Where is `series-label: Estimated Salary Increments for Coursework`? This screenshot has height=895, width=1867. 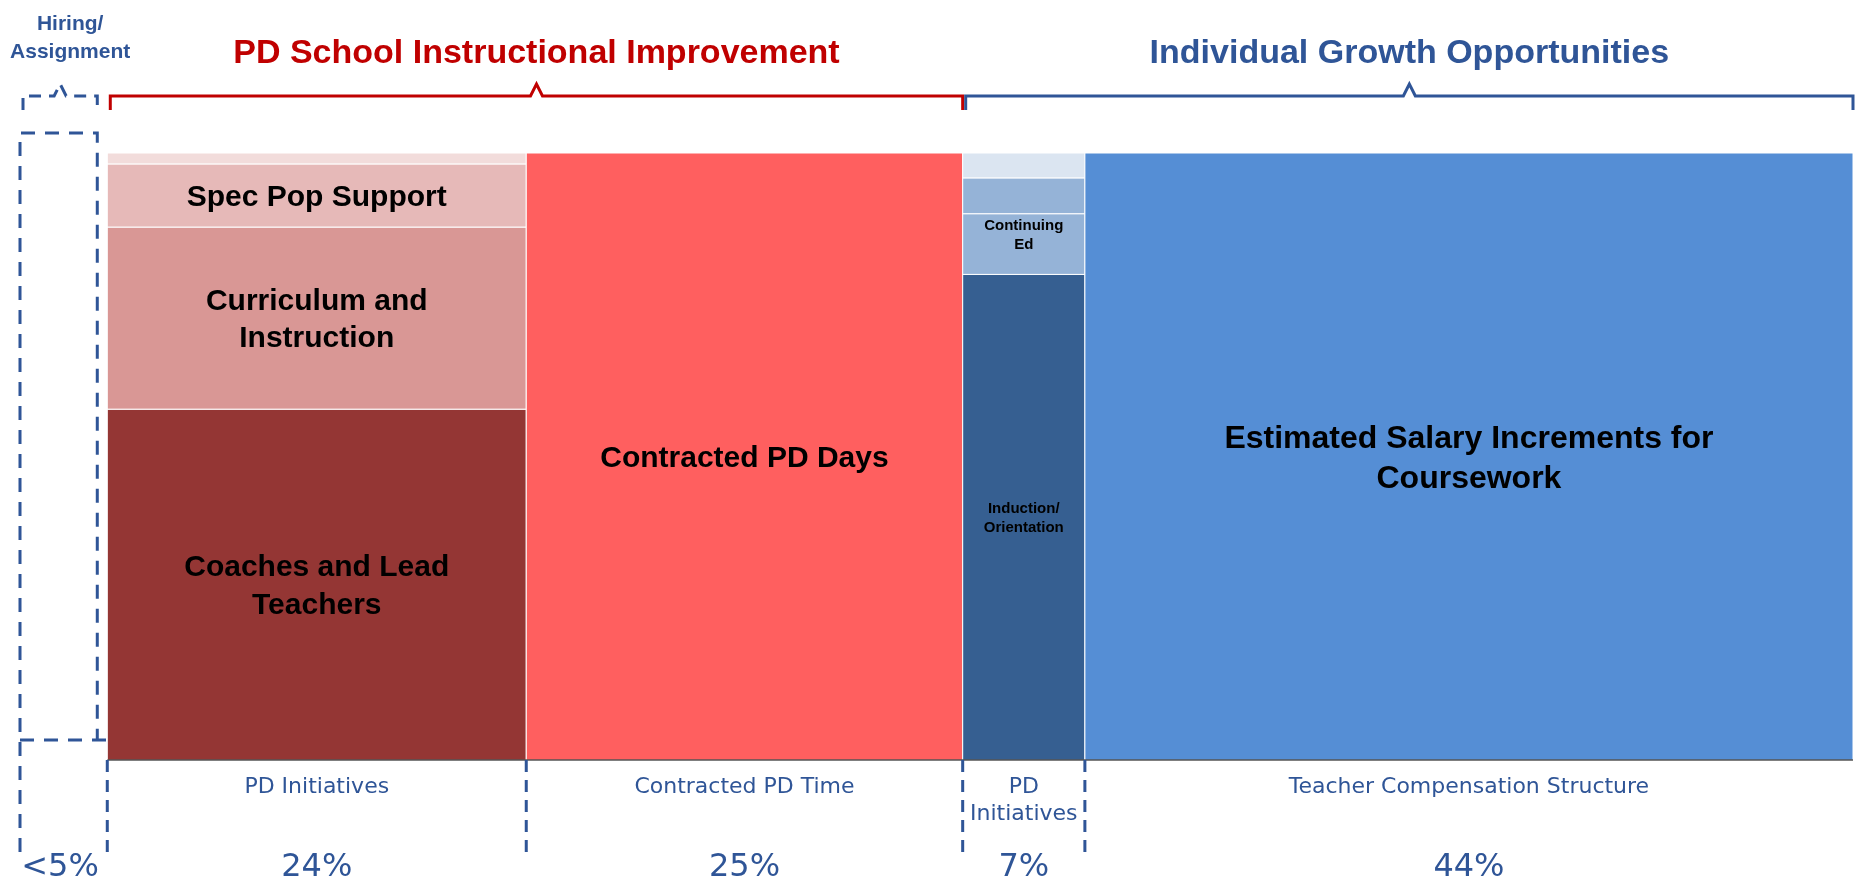 series-label: Estimated Salary Increments for Coursework is located at coordinates (1469, 456).